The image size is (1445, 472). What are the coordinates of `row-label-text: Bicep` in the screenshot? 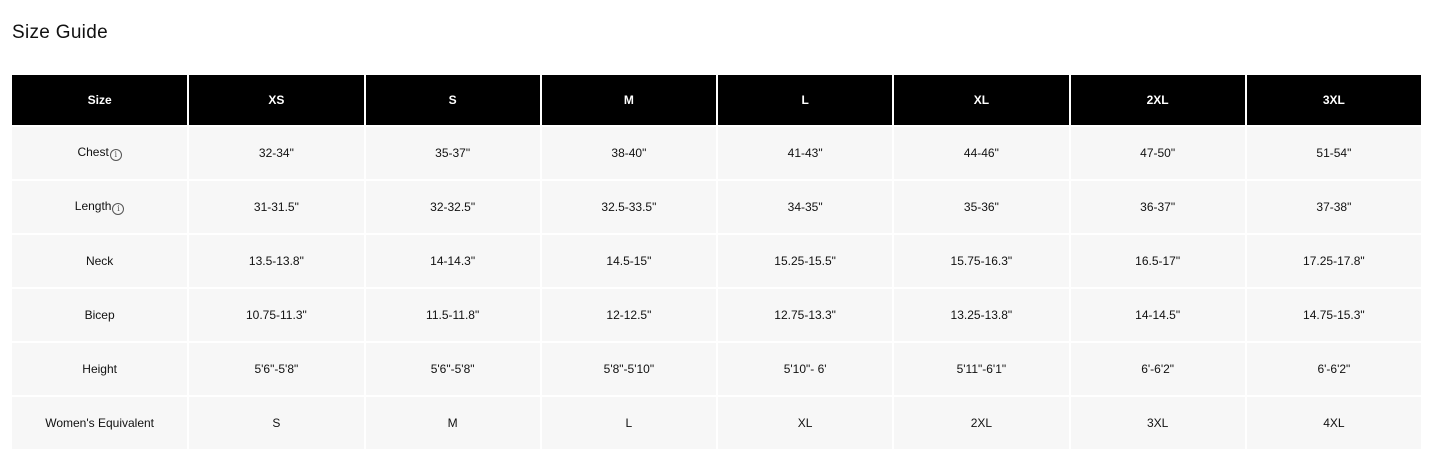 It's located at (99, 315).